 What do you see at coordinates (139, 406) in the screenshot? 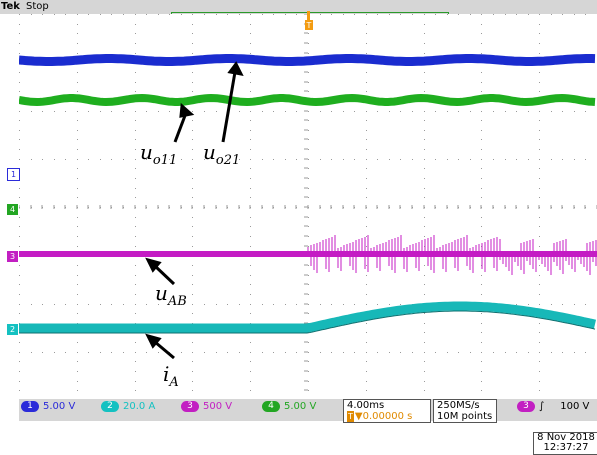
I see `channel-2-scale: 20.0 A` at bounding box center [139, 406].